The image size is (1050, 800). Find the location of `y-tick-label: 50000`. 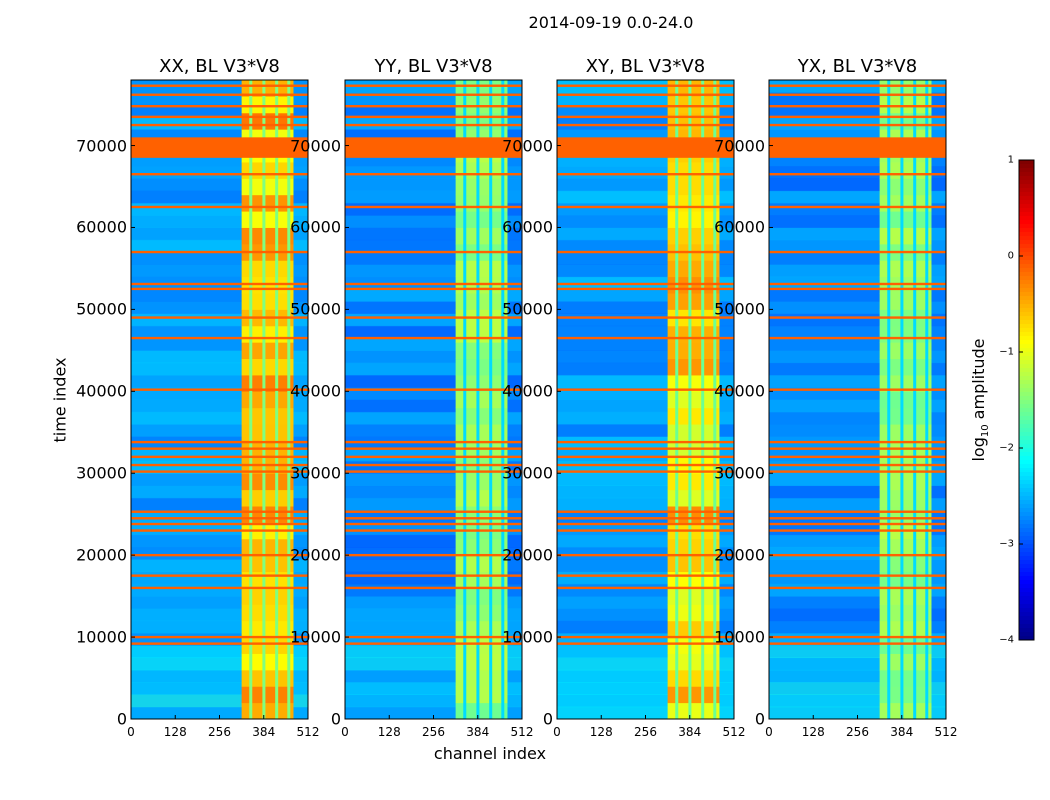

y-tick-label: 50000 is located at coordinates (101, 309).